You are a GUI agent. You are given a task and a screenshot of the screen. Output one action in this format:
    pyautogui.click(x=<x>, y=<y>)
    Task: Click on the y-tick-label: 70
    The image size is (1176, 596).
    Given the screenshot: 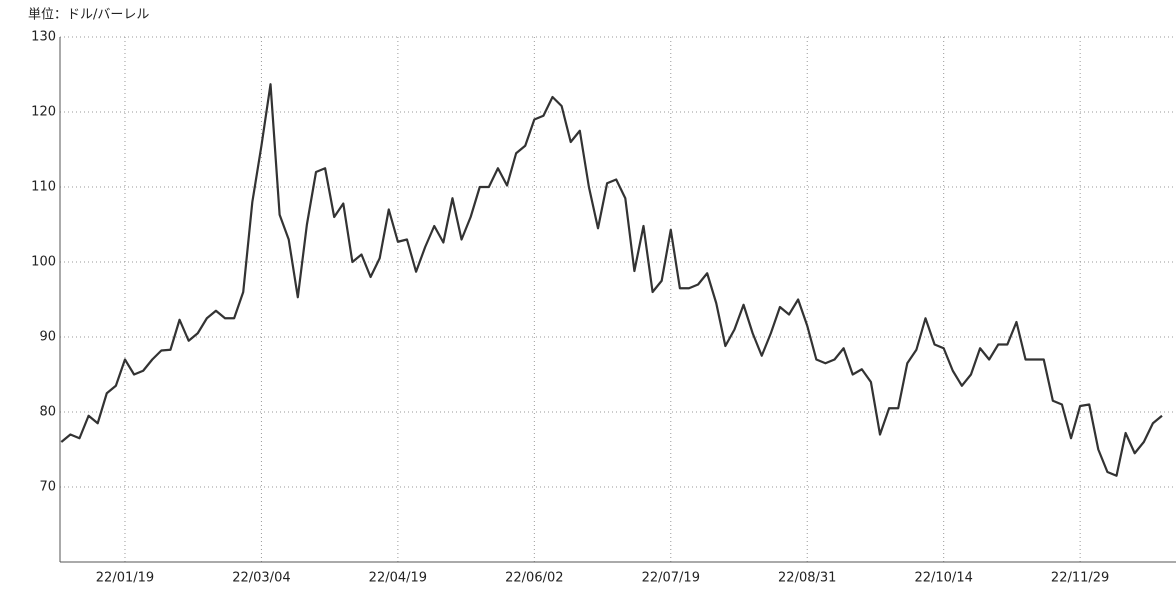 What is the action you would take?
    pyautogui.click(x=47, y=487)
    